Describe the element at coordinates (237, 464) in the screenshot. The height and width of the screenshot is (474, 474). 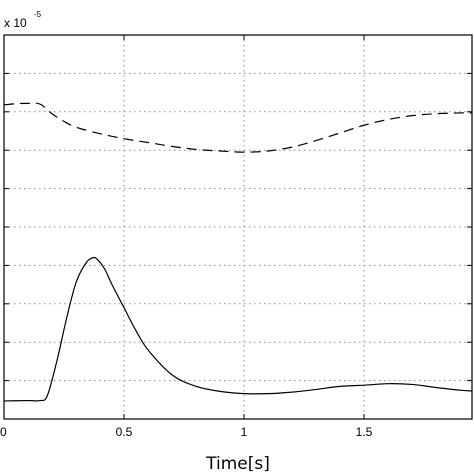
I see `x-axis-title: Time[s]` at that location.